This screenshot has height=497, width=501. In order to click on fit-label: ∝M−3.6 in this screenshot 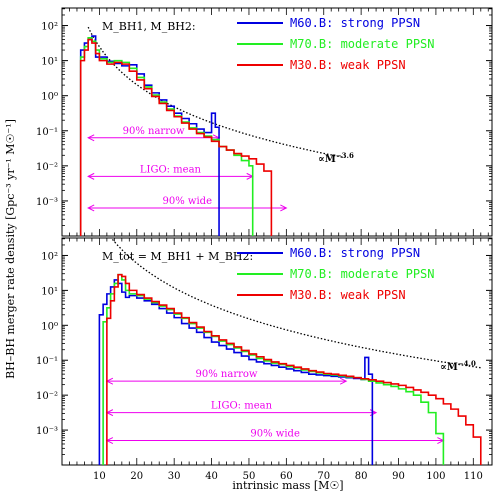, I will do `click(336, 158)`.